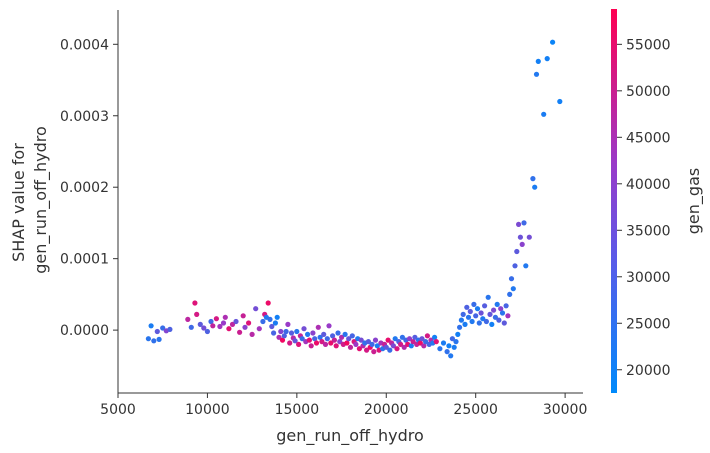 The height and width of the screenshot is (453, 710). Describe the element at coordinates (614, 201) in the screenshot. I see `colorbar` at that location.